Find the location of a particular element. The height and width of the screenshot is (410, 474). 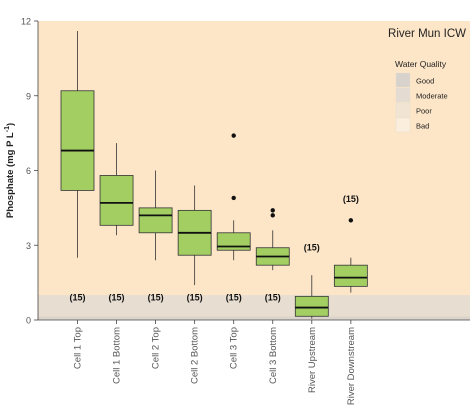

water-quality-bands is located at coordinates (254, 307).